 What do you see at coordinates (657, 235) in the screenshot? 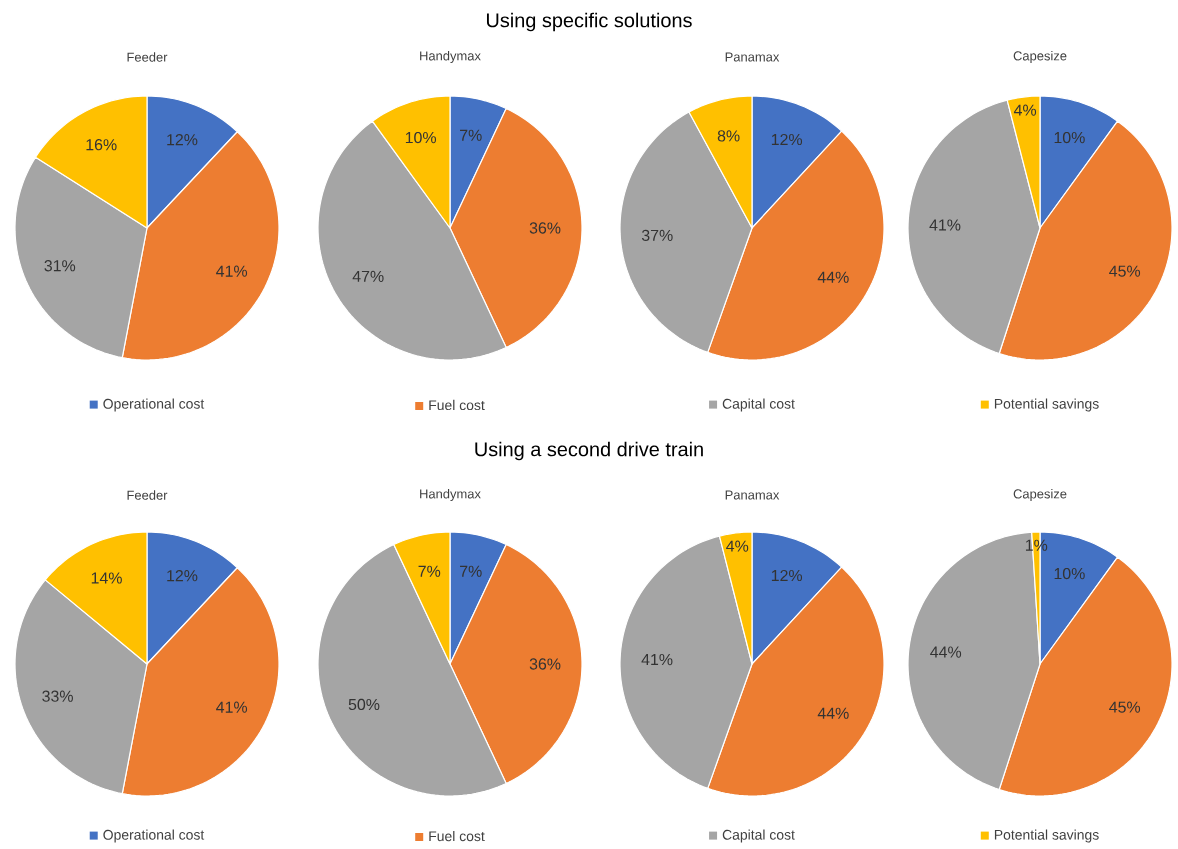
I see `data-label: 37%` at bounding box center [657, 235].